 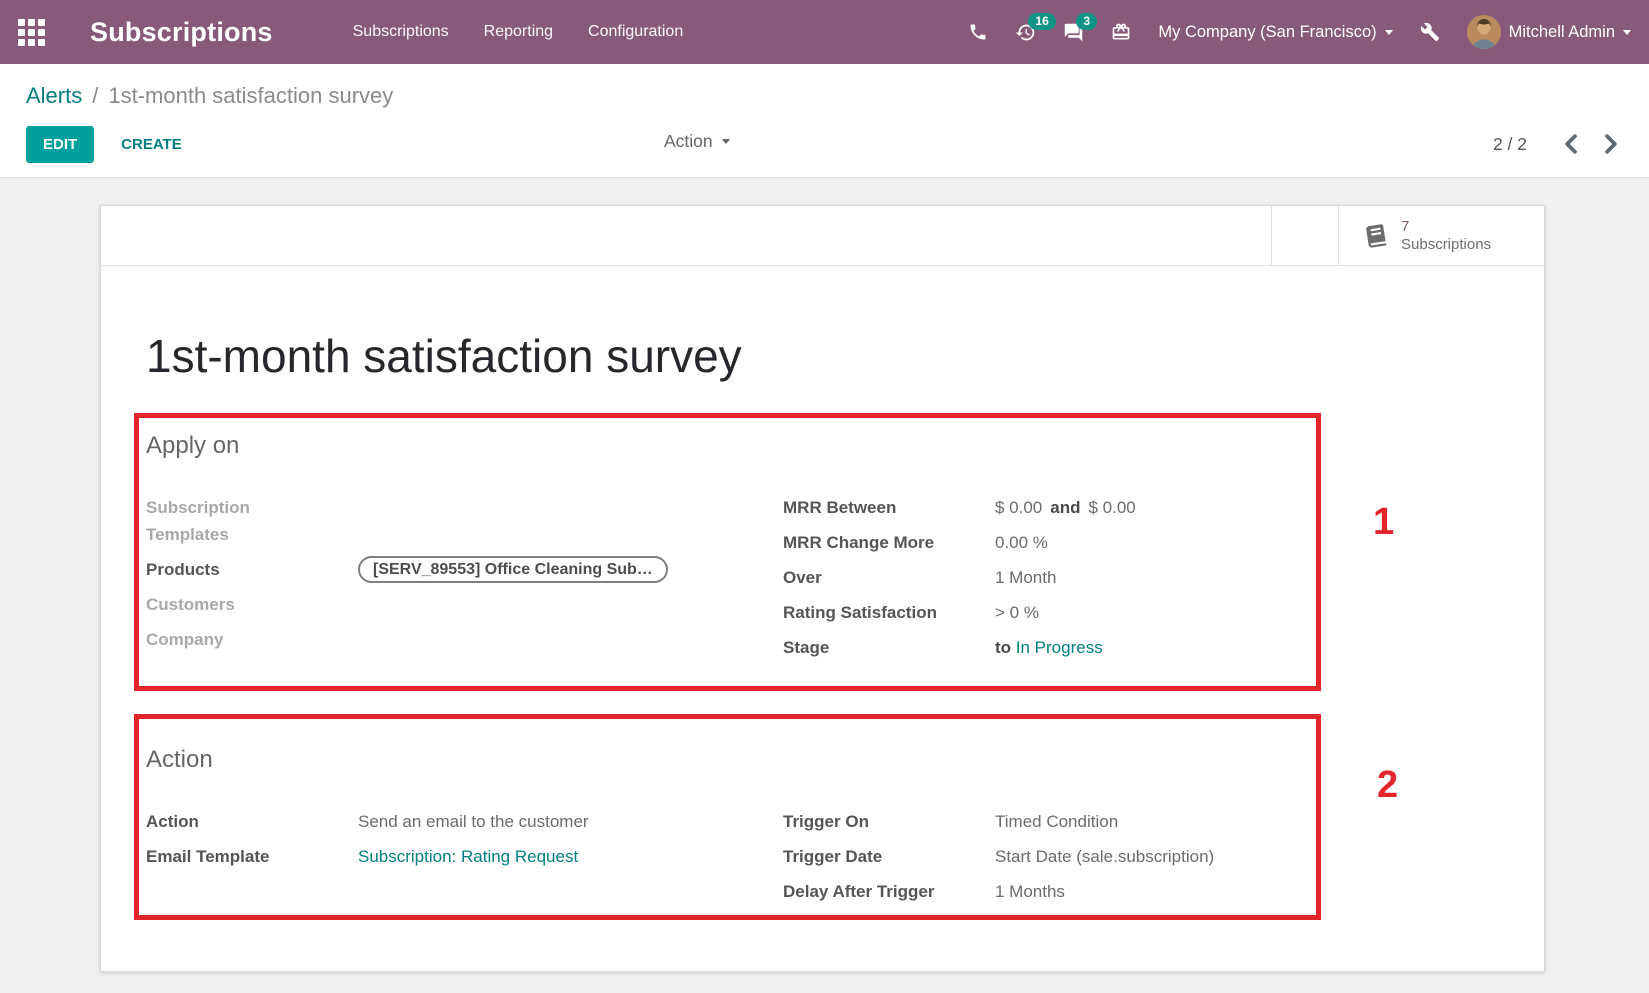 I want to click on stage-value: to In Progress, so click(x=1049, y=647).